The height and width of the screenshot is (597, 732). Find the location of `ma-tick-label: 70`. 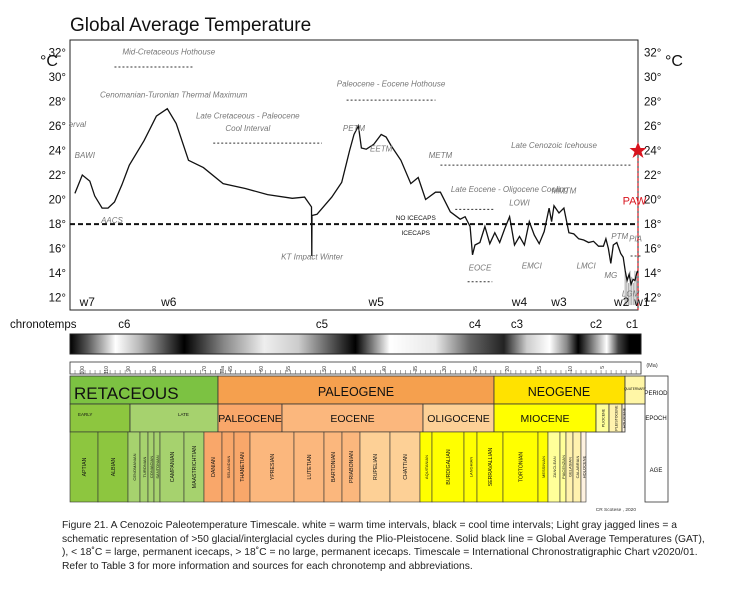

ma-tick-label: 70 is located at coordinates (205, 369).